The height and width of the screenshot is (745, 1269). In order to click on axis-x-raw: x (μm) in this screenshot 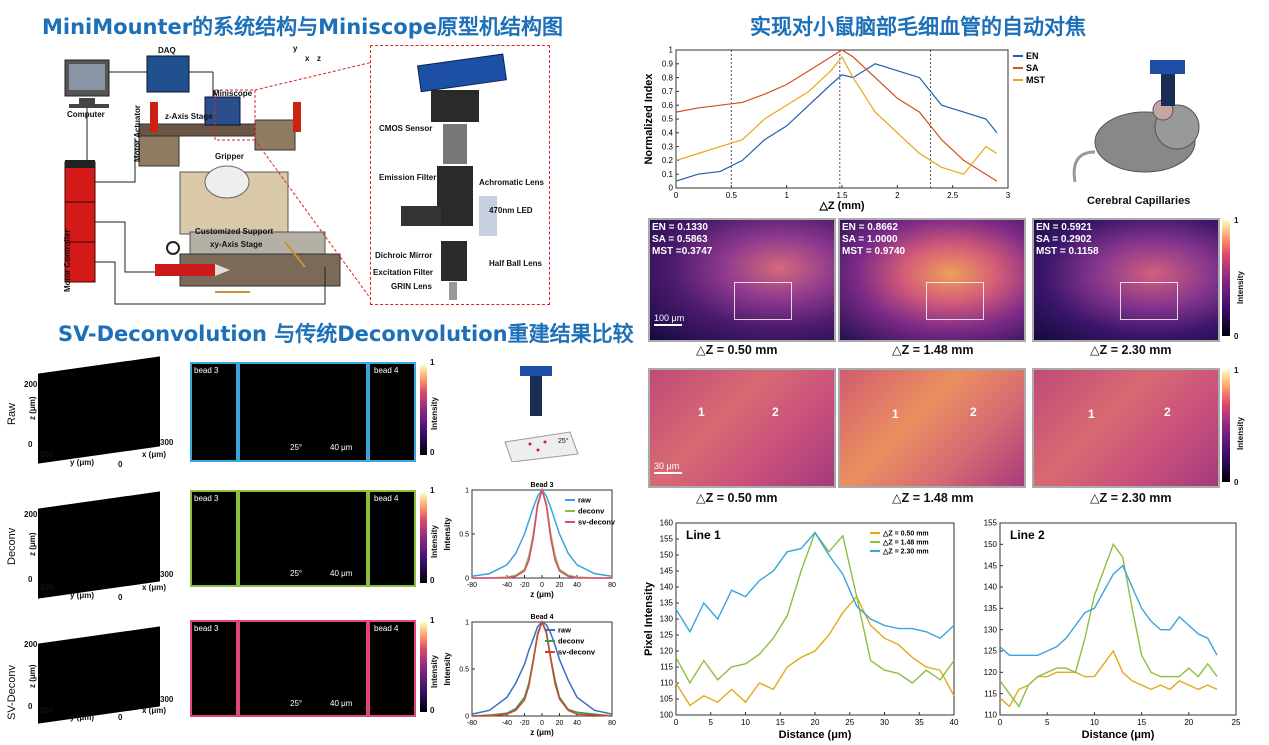, I will do `click(154, 454)`.